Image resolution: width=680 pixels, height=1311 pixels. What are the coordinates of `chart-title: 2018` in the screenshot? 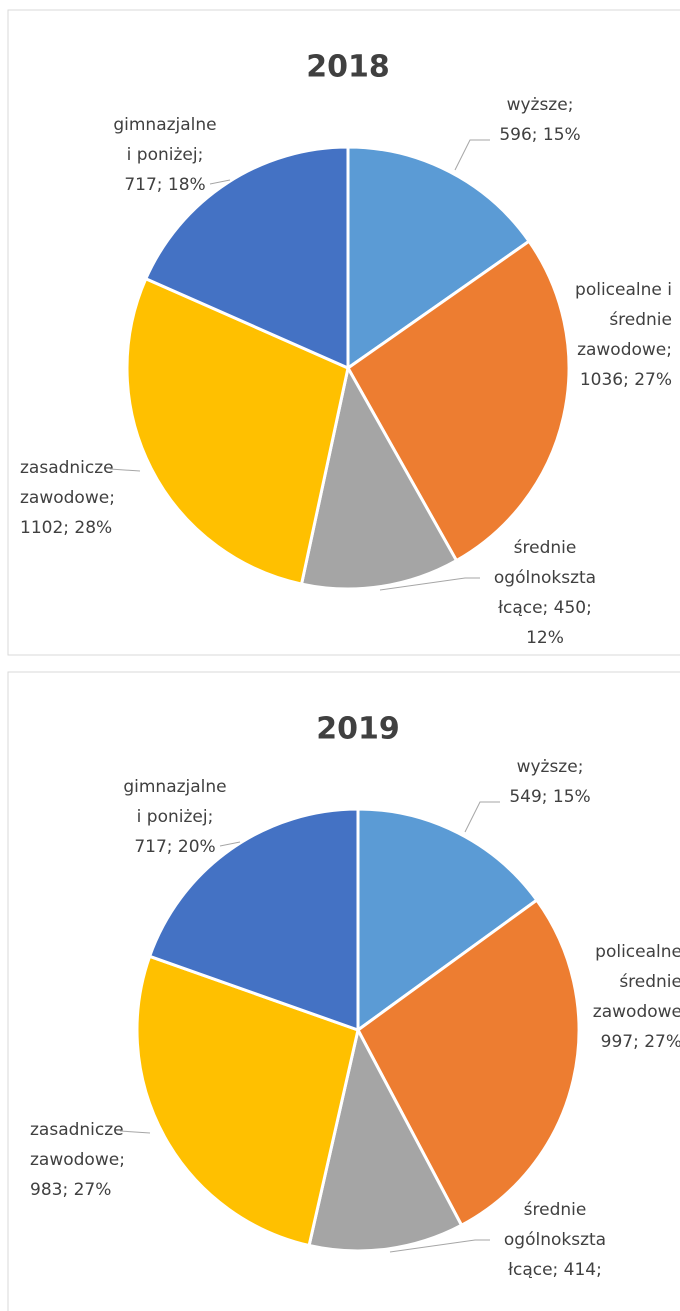 It's located at (348, 67).